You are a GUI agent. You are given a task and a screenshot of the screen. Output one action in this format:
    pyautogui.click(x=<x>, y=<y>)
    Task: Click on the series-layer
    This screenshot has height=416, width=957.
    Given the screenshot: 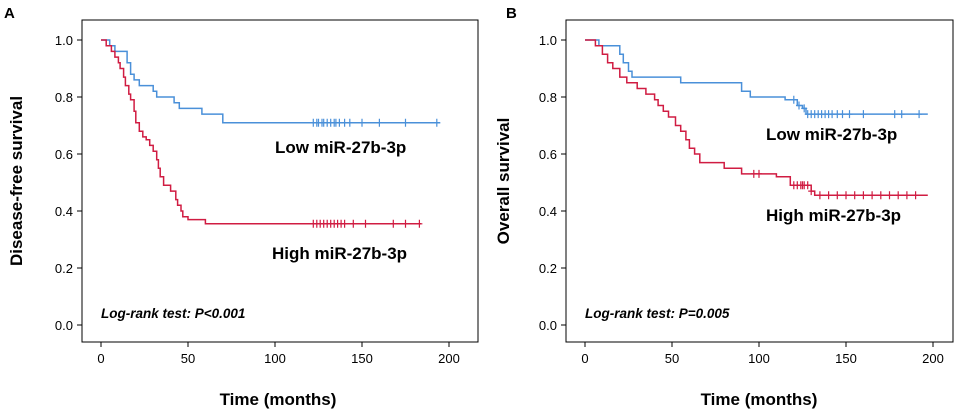 What is the action you would take?
    pyautogui.click(x=756, y=119)
    